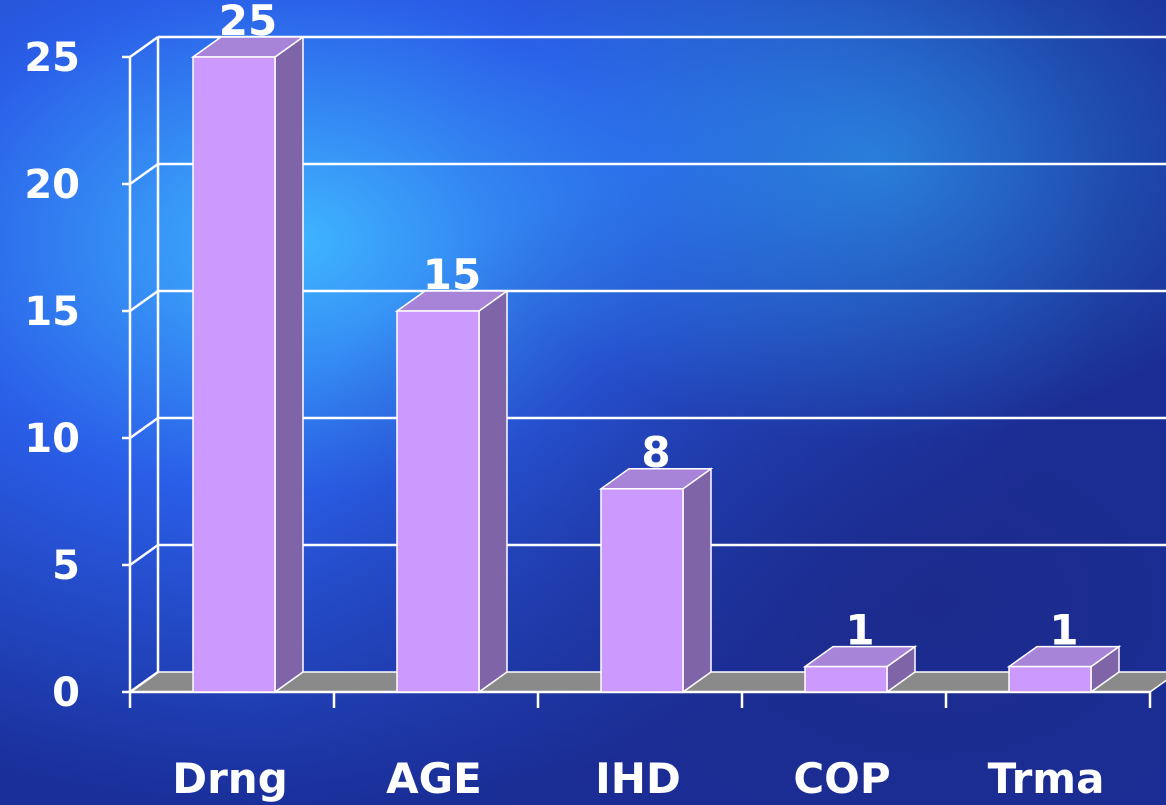 This screenshot has height=805, width=1166. I want to click on x-tick-label: Drng, so click(230, 778).